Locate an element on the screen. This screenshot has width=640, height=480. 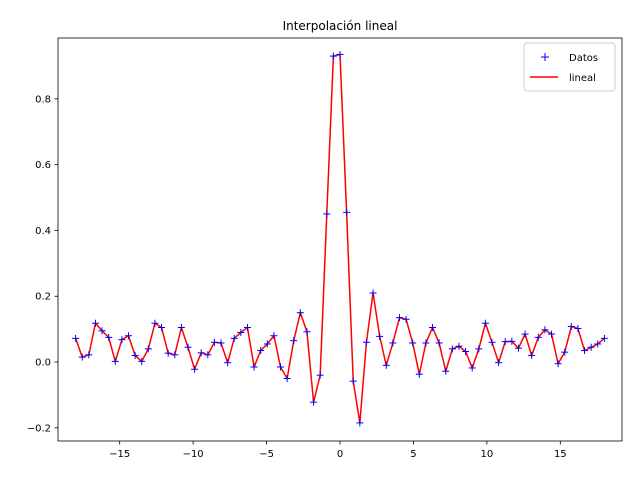
legend: Datos lineal is located at coordinates (569, 67).